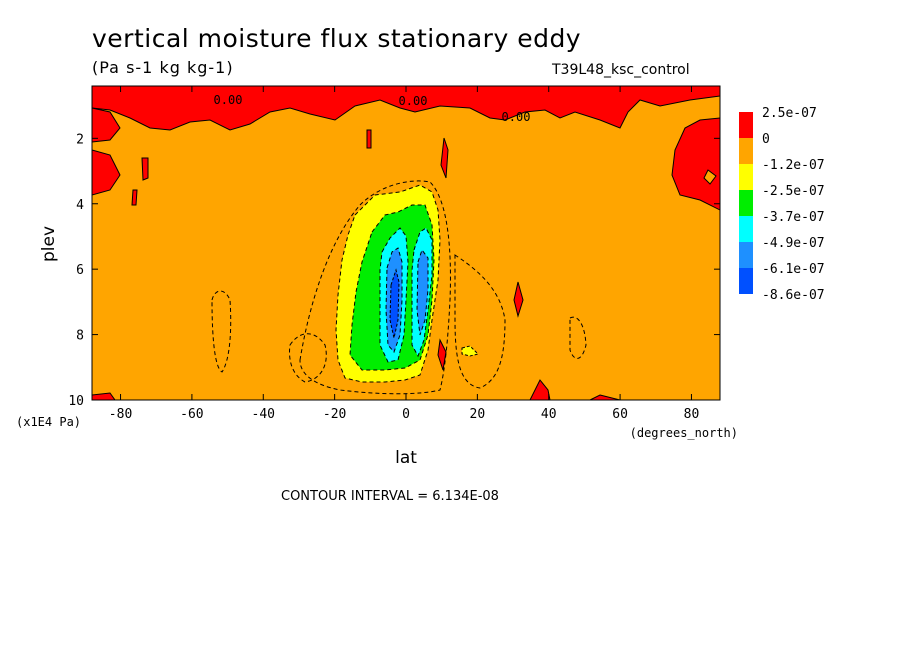 This screenshot has height=654, width=904. Describe the element at coordinates (375, 287) in the screenshot. I see `dashed-contour-core` at that location.